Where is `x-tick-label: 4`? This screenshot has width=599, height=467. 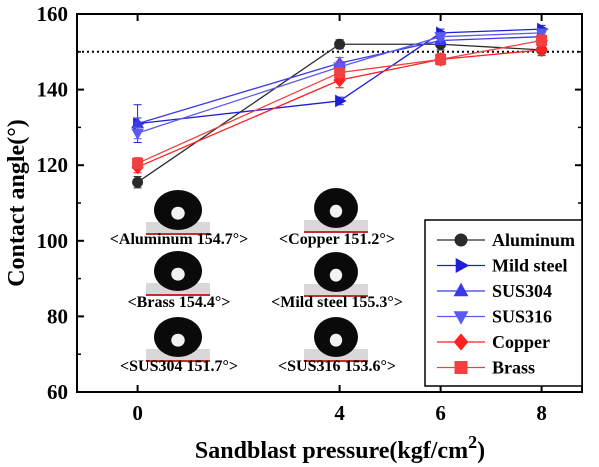 x-tick-label: 4 is located at coordinates (339, 413).